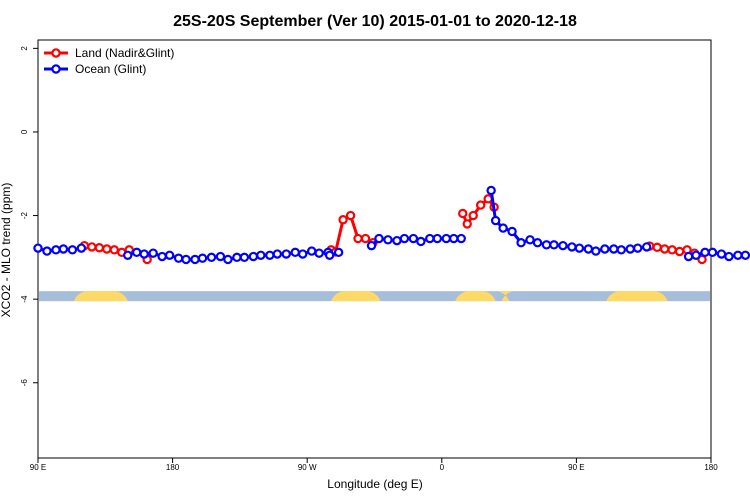 This screenshot has width=750, height=500. Describe the element at coordinates (24, 215) in the screenshot. I see `y-tick-label: -2` at that location.